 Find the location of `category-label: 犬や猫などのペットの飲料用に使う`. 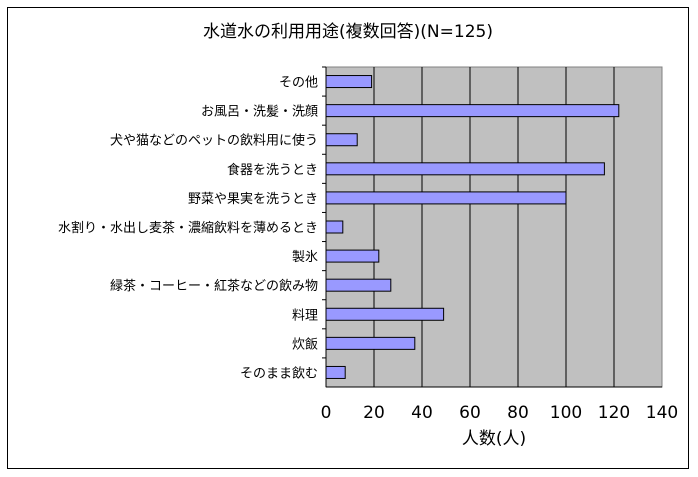

category-label: 犬や猫などのペットの飲料用に使う is located at coordinates (214, 141).